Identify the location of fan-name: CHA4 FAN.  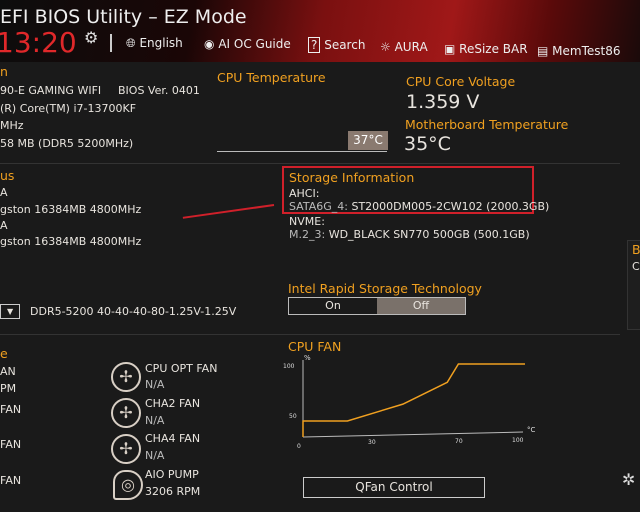
(173, 438).